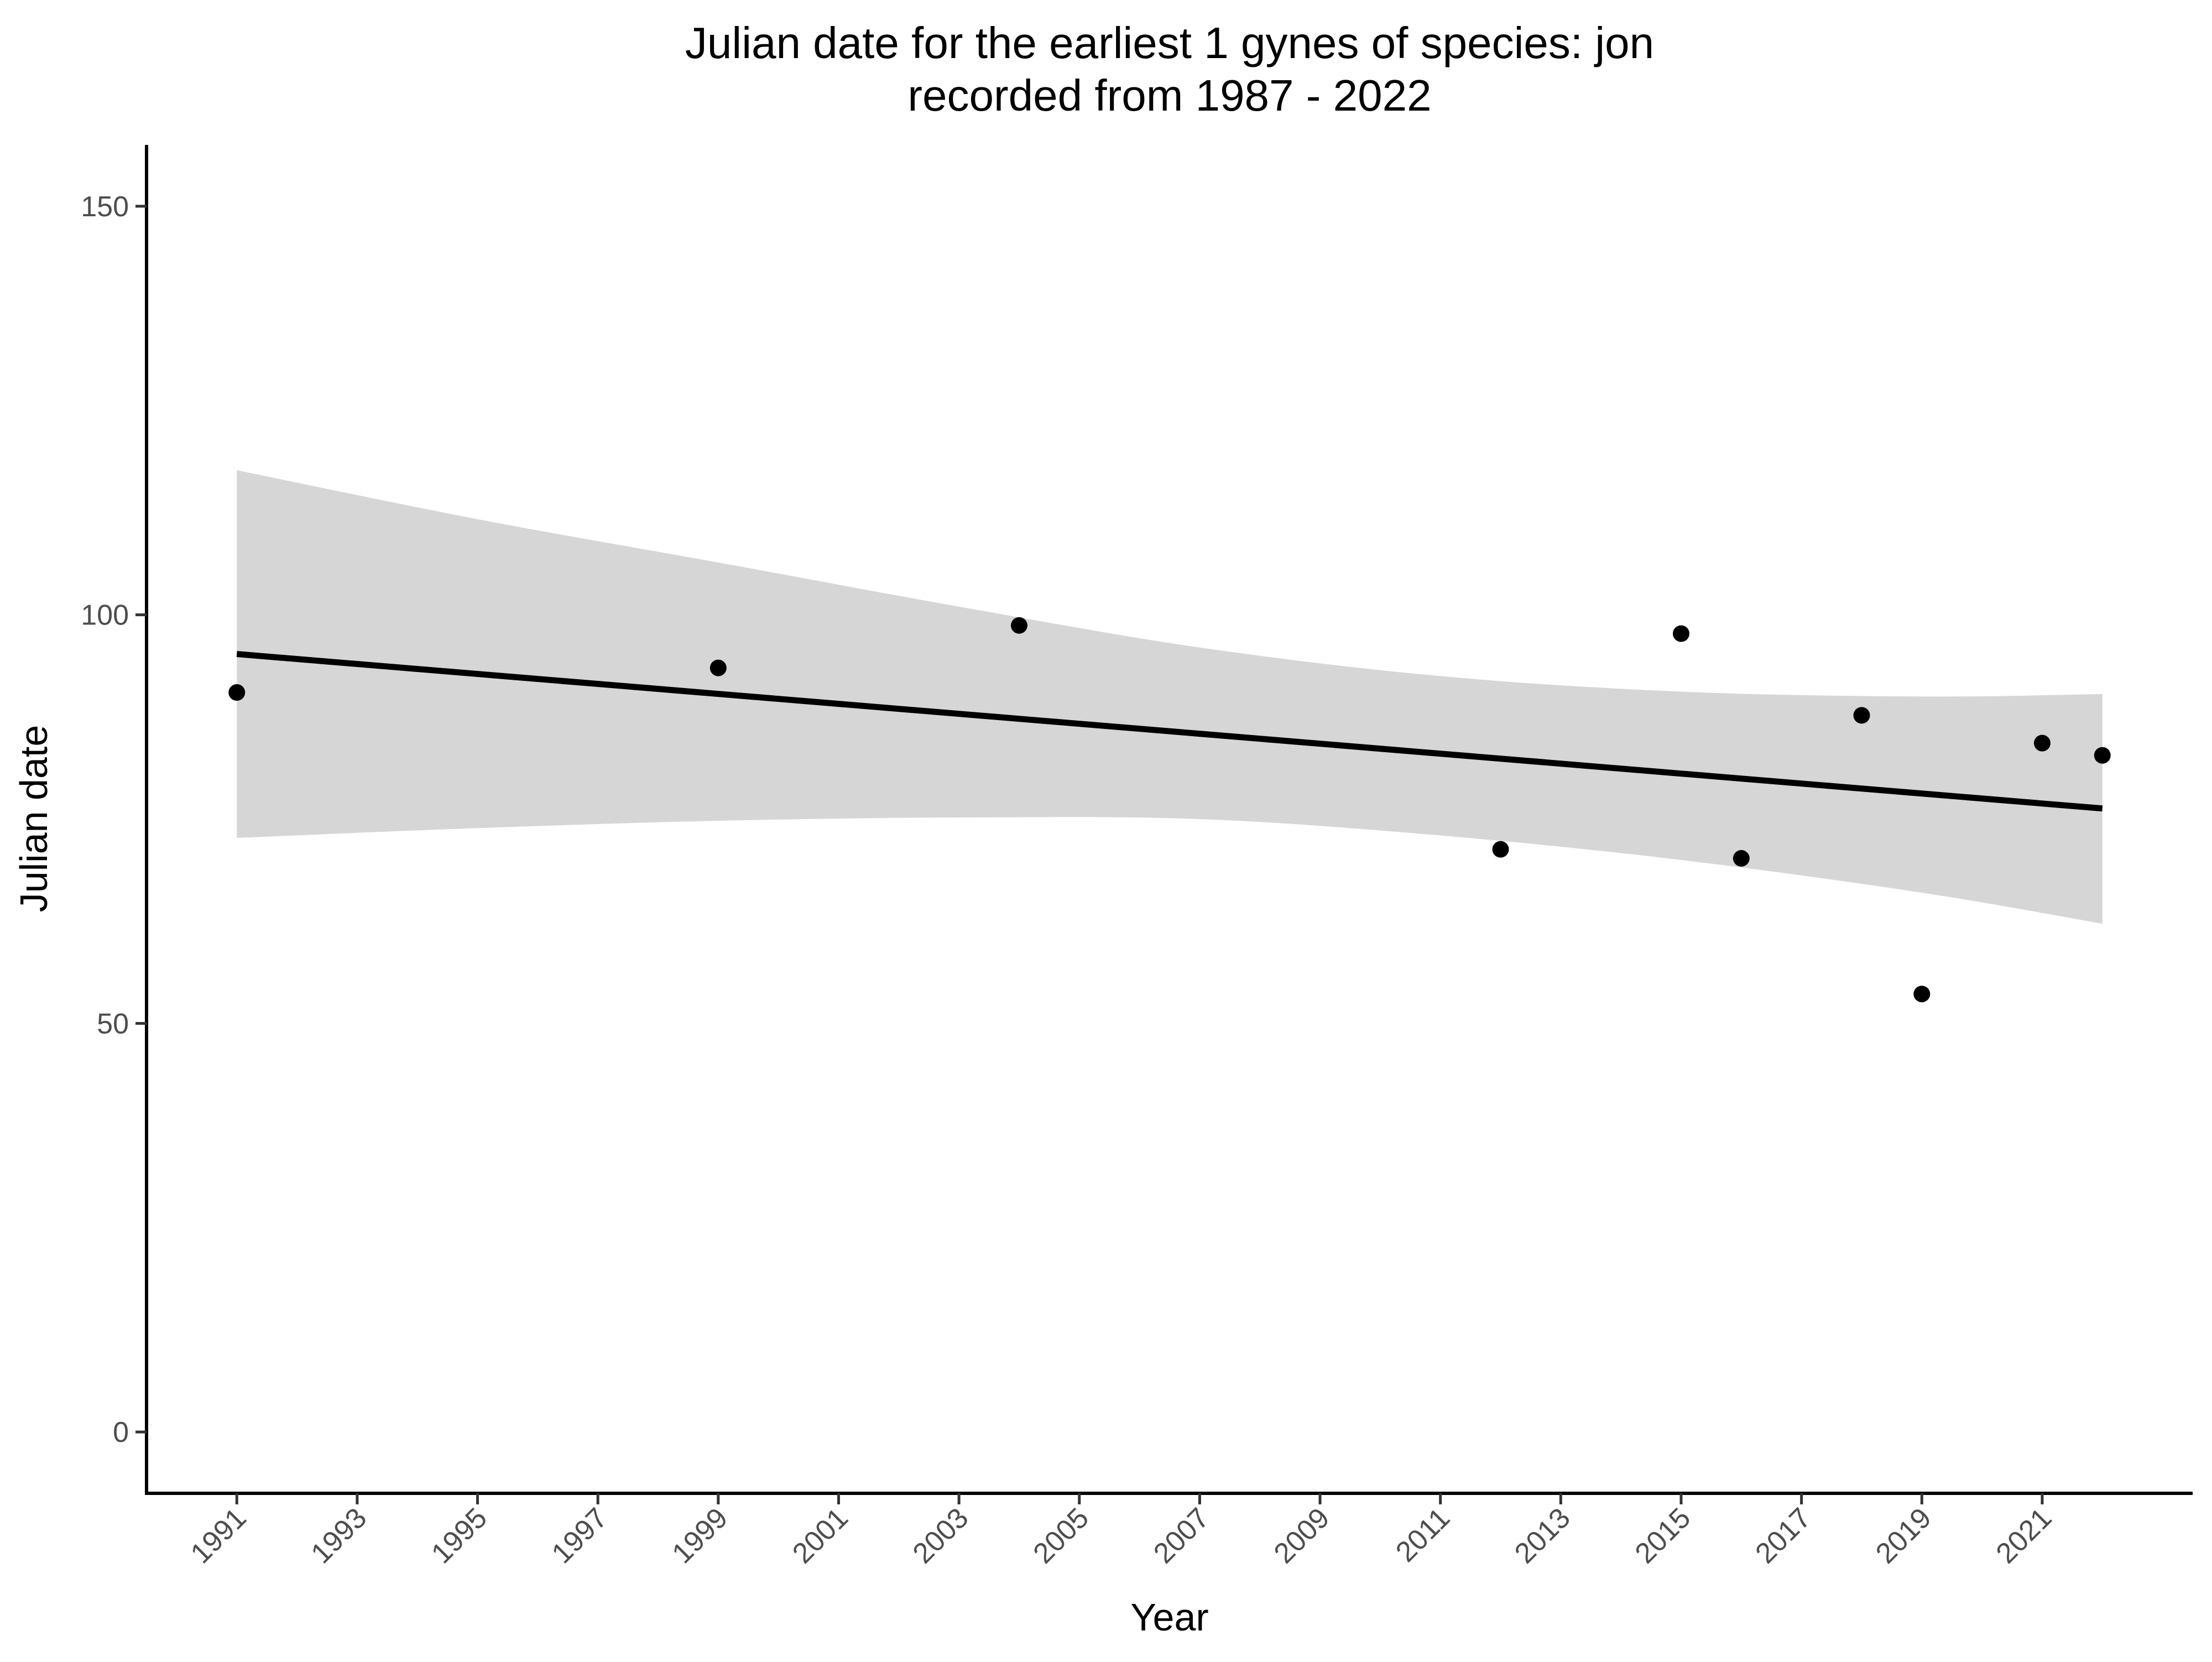  I want to click on y-tick-label: 0, so click(121, 1432).